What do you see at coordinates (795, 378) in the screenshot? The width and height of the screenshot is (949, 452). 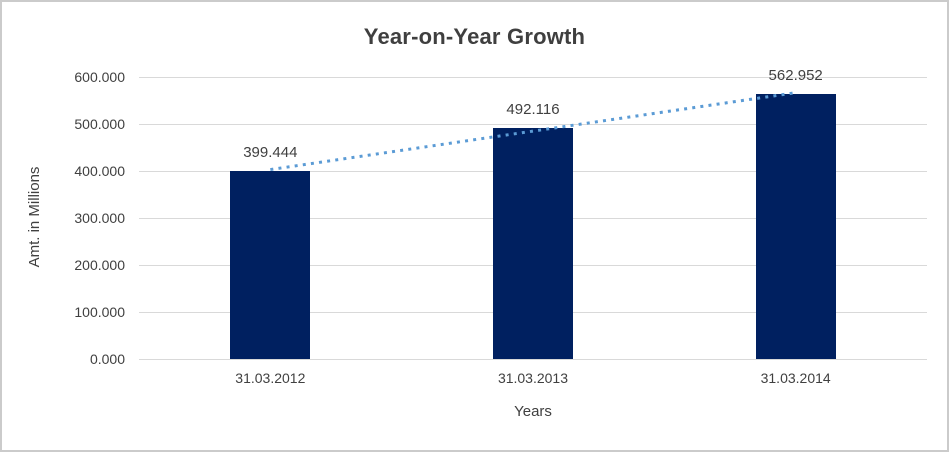 I see `x-tick-label: 31.03.2014` at bounding box center [795, 378].